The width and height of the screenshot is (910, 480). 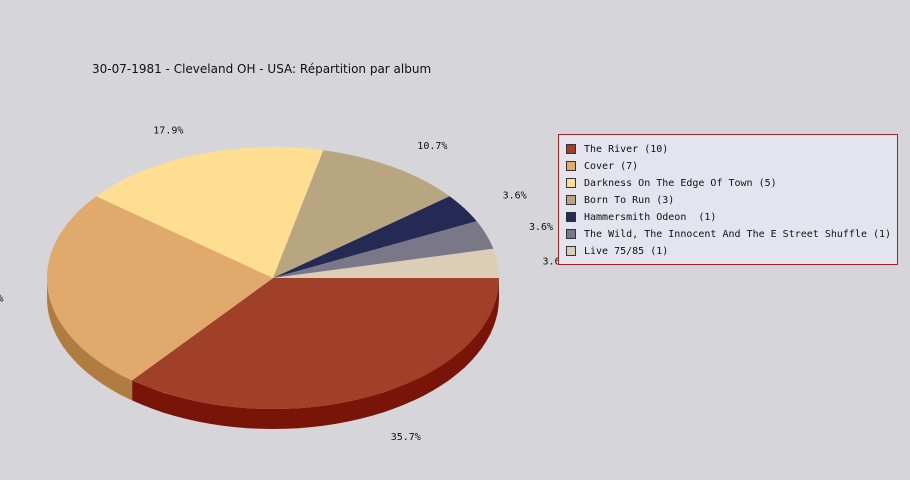 I want to click on pie-label-4: 3.6%, so click(x=515, y=195).